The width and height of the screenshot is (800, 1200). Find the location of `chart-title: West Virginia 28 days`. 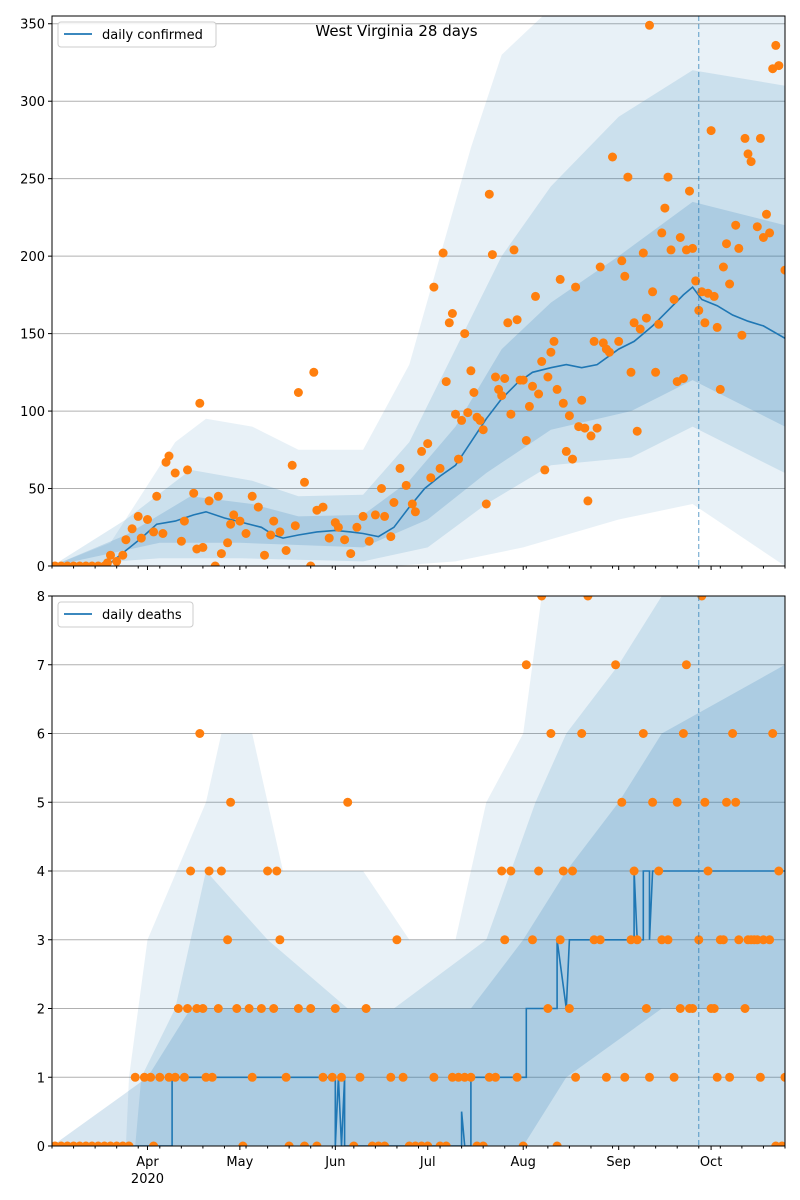

chart-title: West Virginia 28 days is located at coordinates (396, 31).